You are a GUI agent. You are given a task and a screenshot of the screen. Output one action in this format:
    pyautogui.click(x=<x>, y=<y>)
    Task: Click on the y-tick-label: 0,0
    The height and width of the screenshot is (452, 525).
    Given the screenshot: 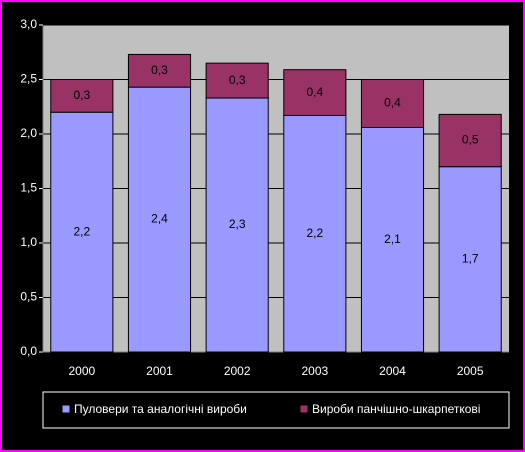 What is the action you would take?
    pyautogui.click(x=28, y=351)
    